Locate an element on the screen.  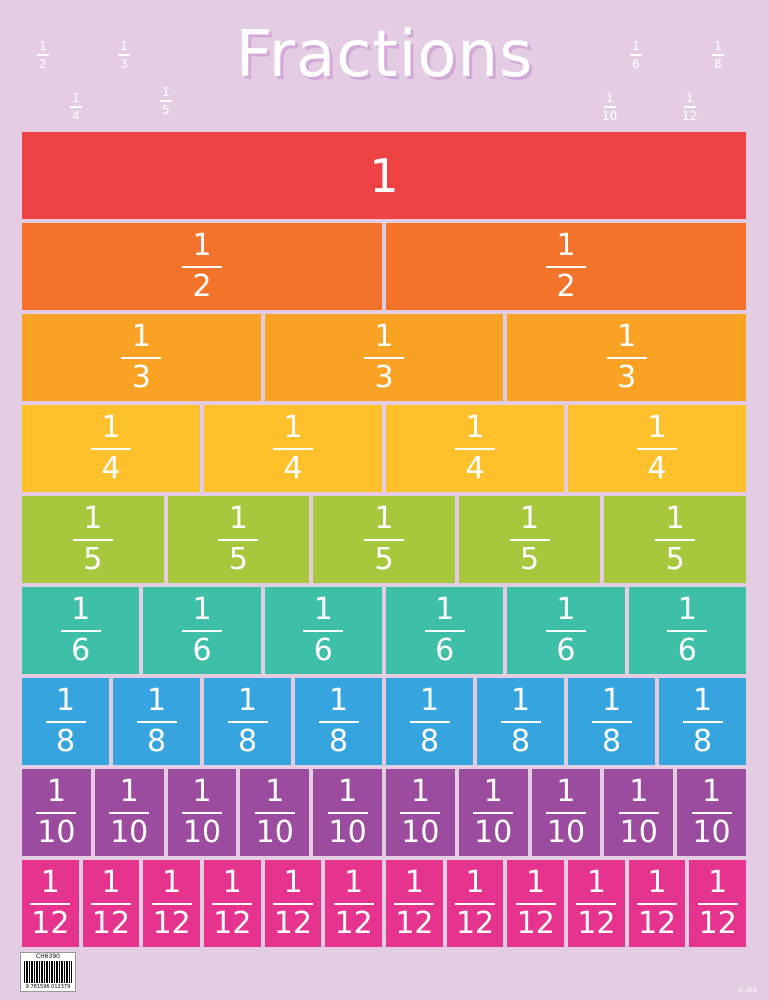
mini-numerator: 1 is located at coordinates (718, 46).